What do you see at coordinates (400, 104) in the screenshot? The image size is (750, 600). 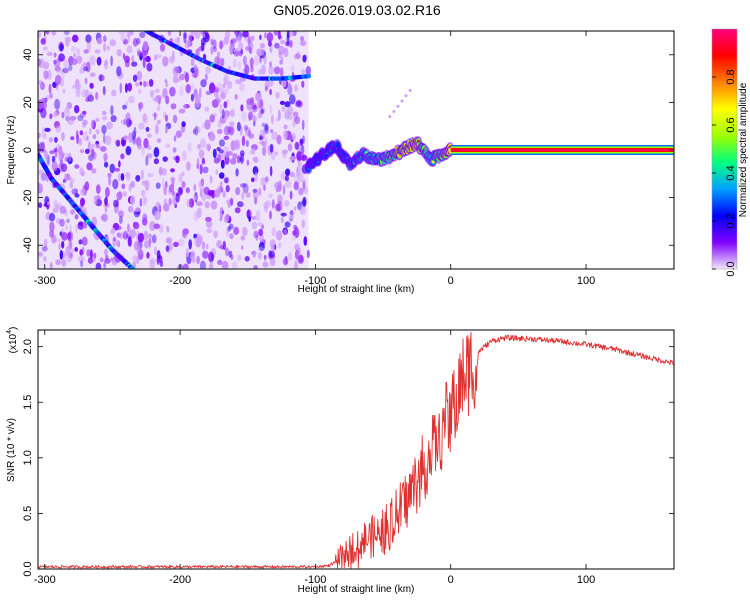 I see `sparse-points` at bounding box center [400, 104].